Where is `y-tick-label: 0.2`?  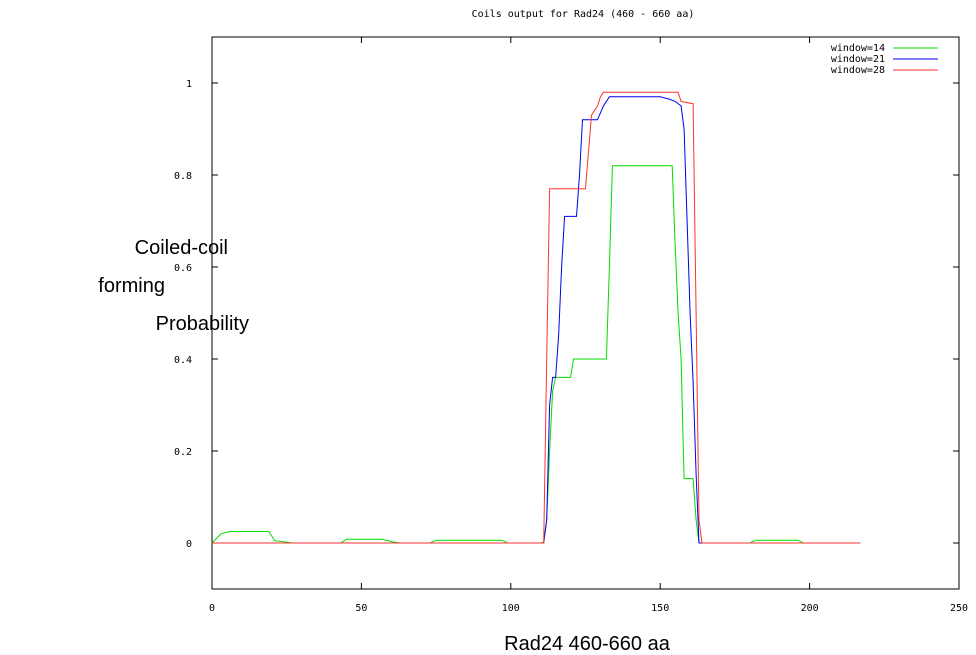
y-tick-label: 0.2 is located at coordinates (183, 452).